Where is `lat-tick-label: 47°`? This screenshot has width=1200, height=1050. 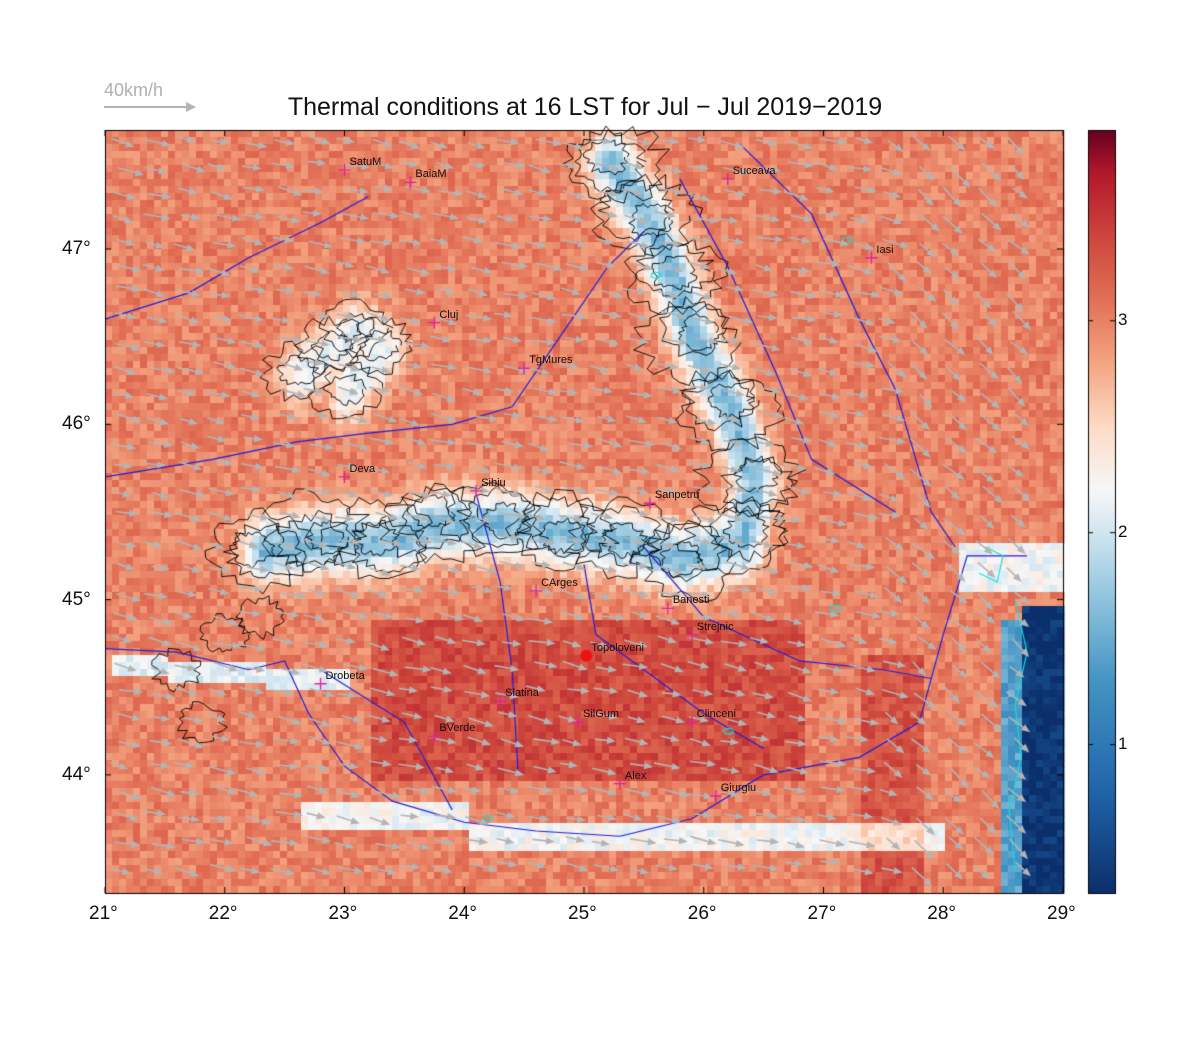 lat-tick-label: 47° is located at coordinates (76, 248).